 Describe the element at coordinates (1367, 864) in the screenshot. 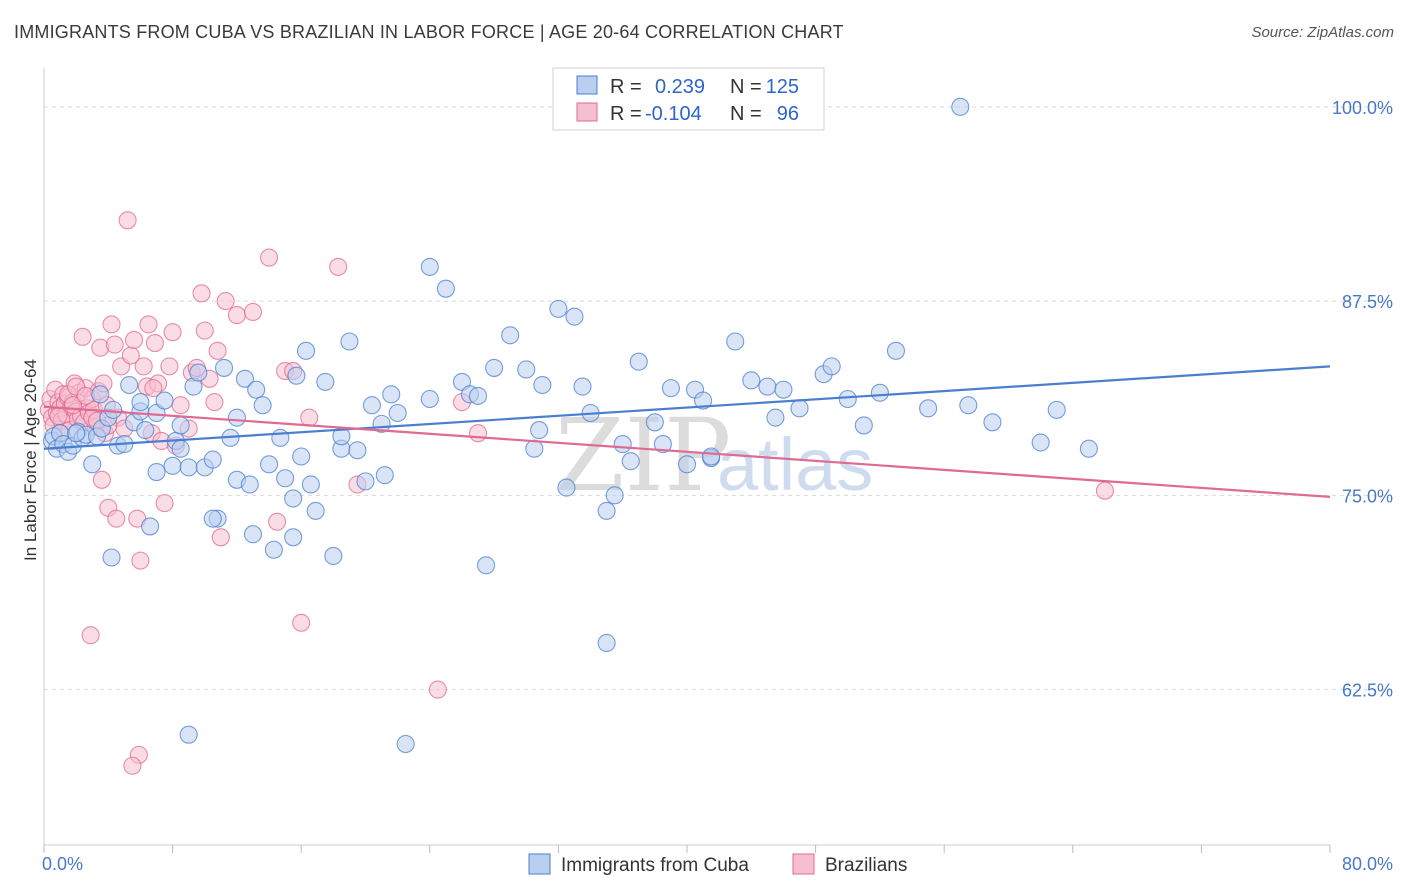

I see `x-tick-label: 80.0%` at that location.